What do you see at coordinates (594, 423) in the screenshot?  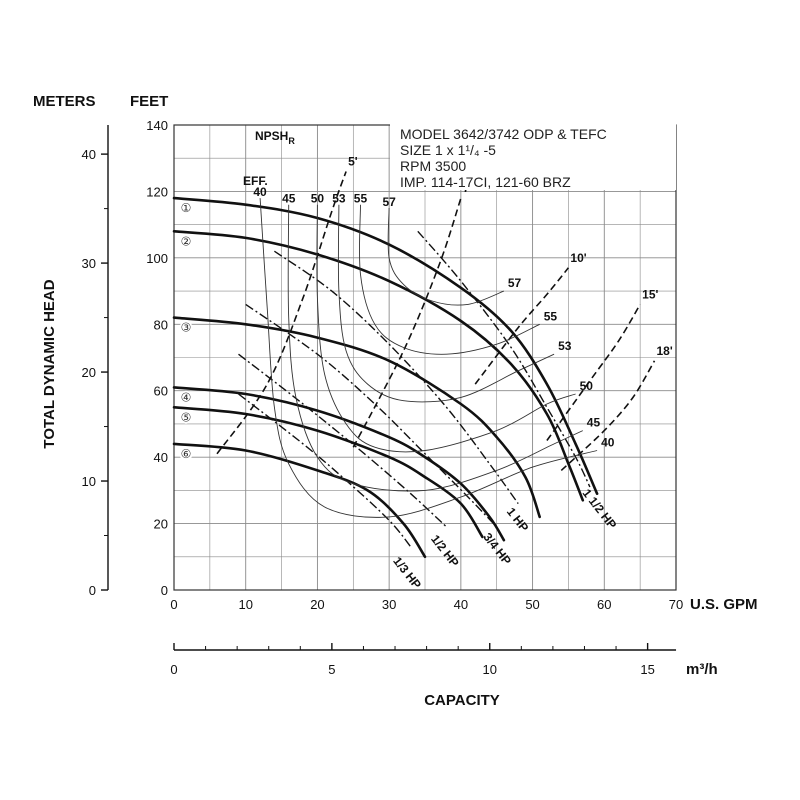 I see `efficiency-curve-label-right: 45` at bounding box center [594, 423].